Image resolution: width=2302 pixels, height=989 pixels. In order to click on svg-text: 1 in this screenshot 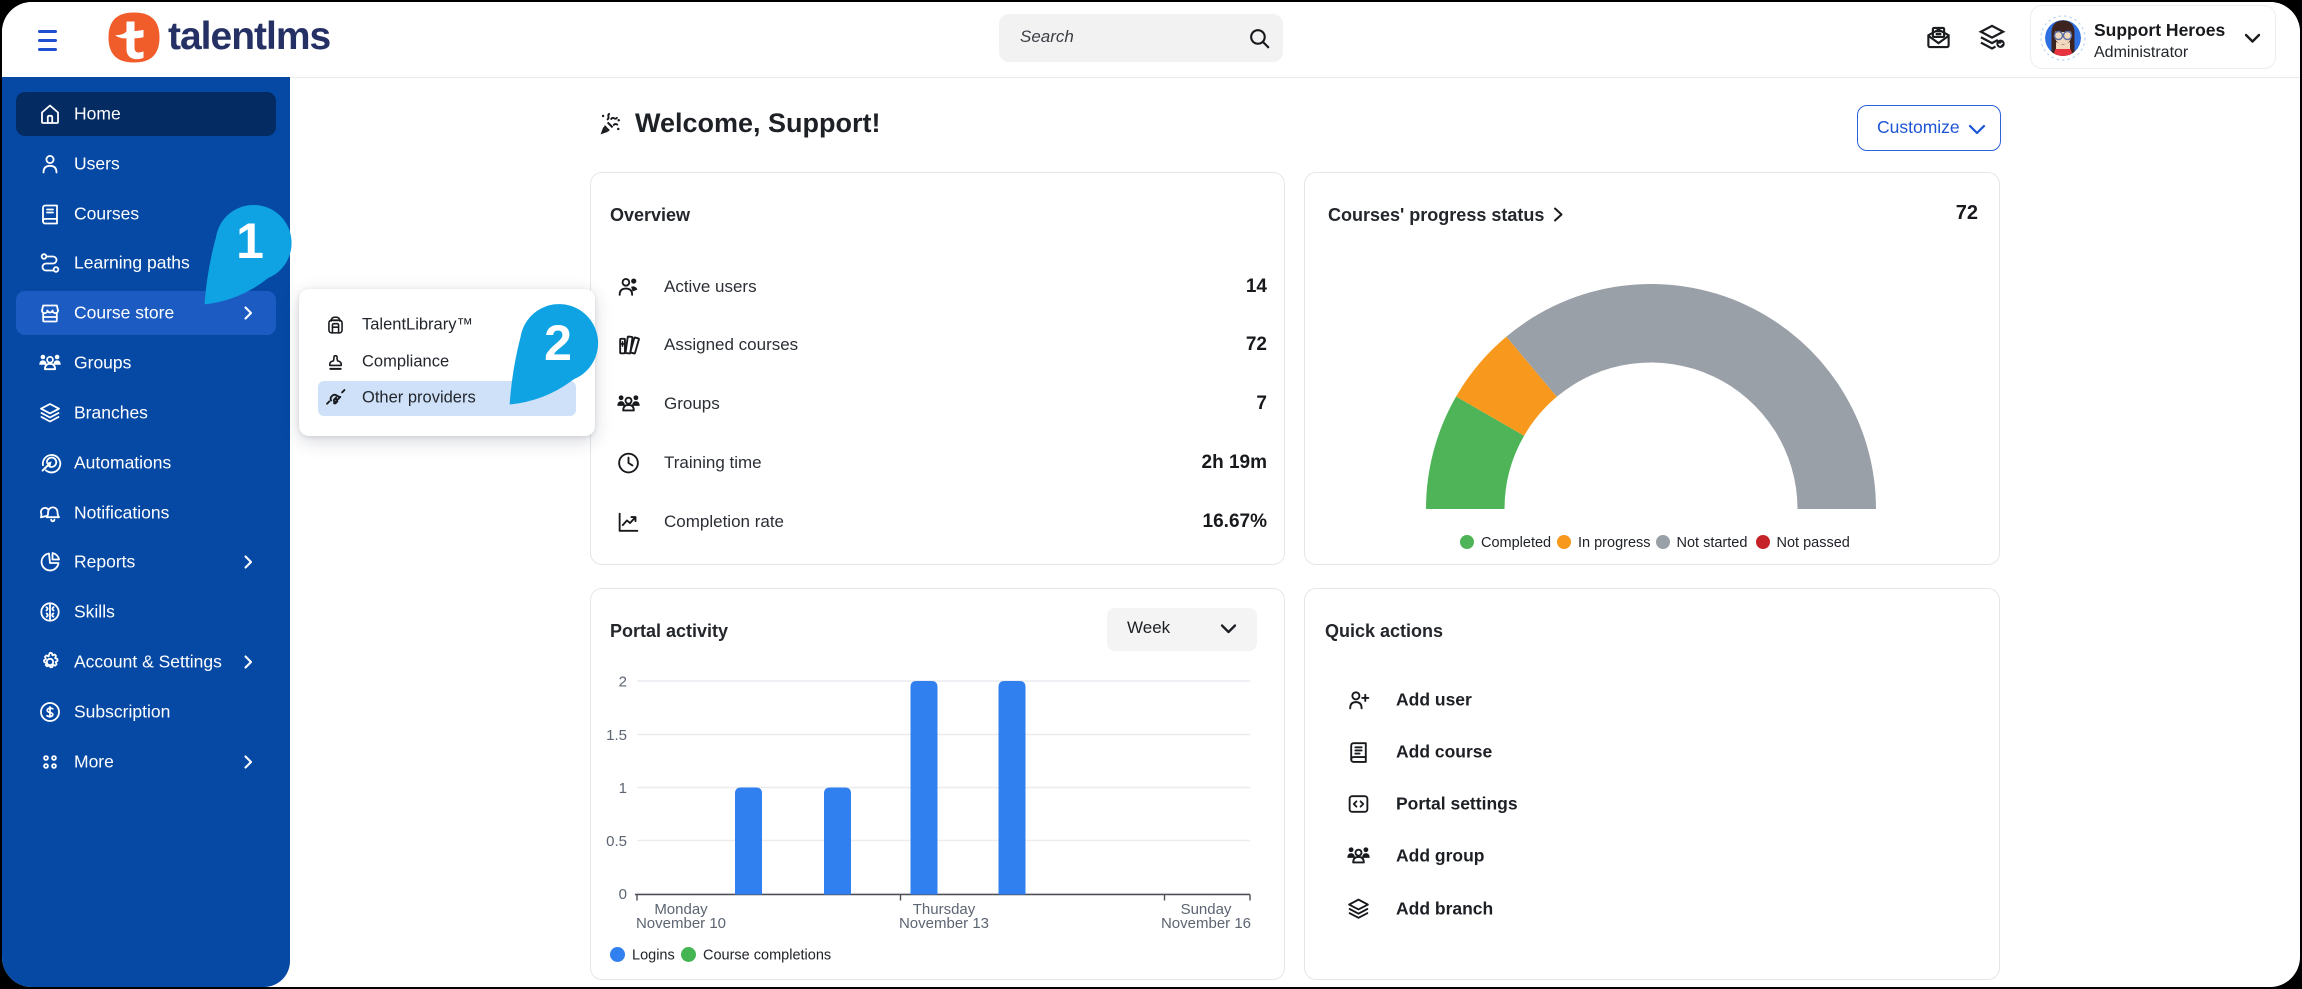, I will do `click(623, 788)`.